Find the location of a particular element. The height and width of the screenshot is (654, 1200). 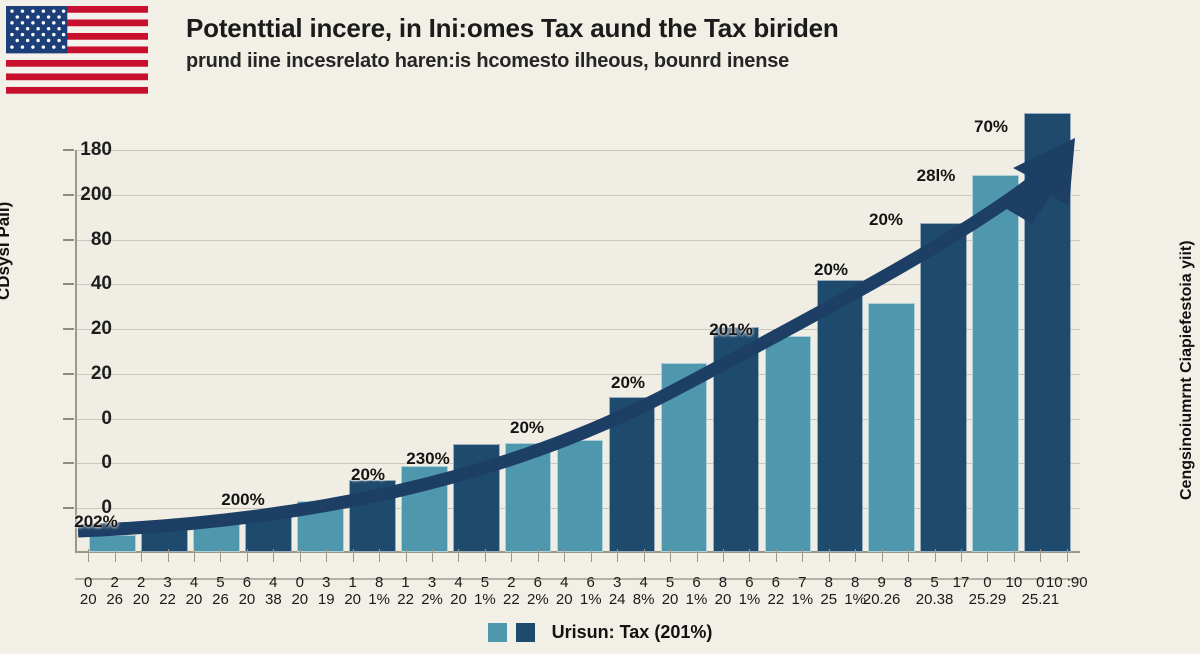

y-axis-tick-label: 80 is located at coordinates (101, 239).